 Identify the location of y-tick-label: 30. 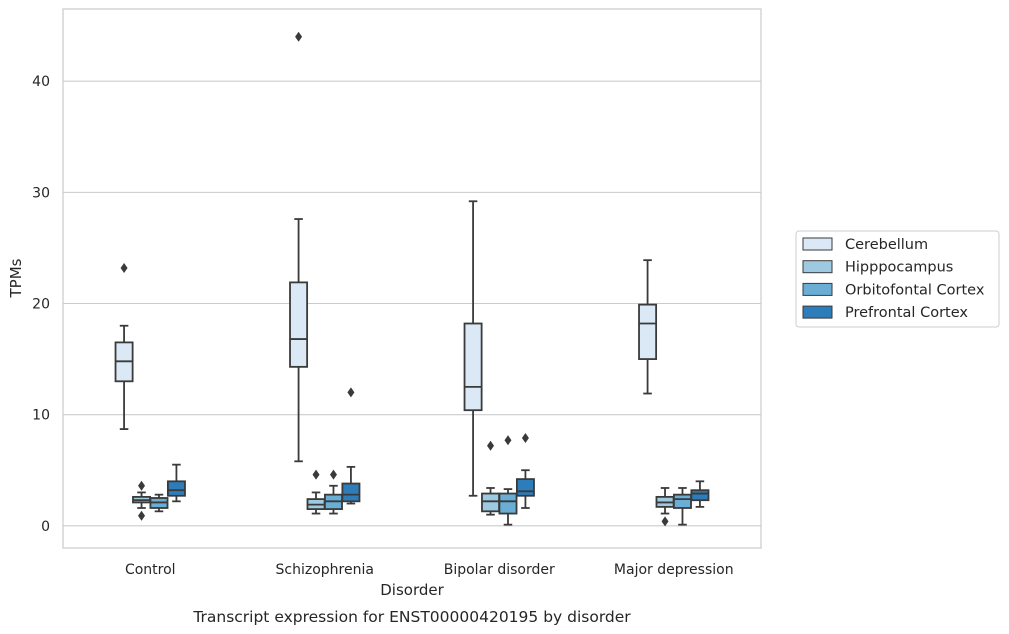
(41, 193).